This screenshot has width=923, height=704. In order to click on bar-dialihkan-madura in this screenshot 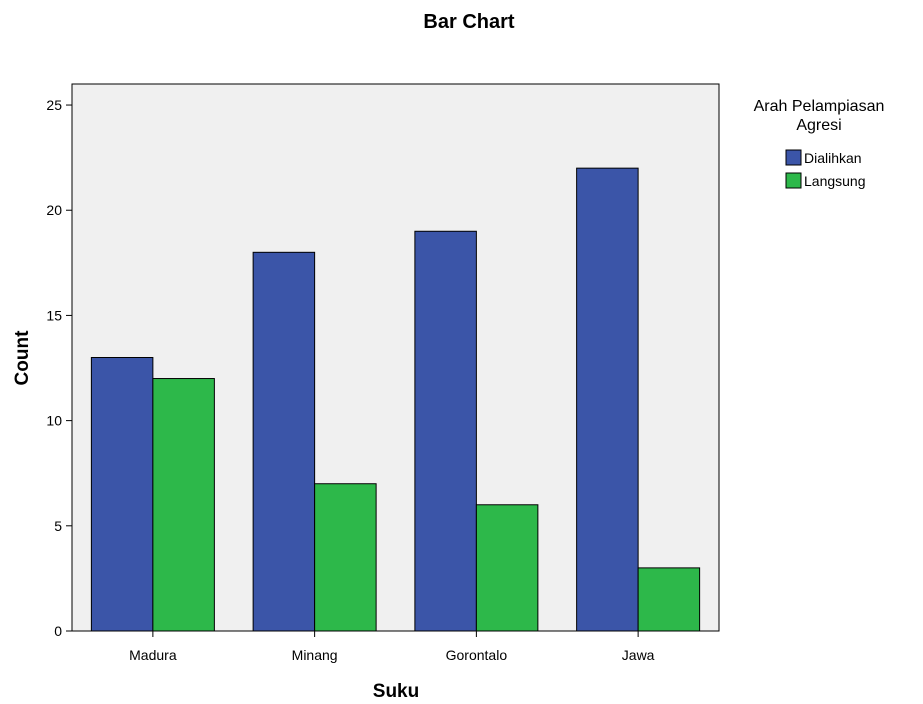, I will do `click(122, 494)`.